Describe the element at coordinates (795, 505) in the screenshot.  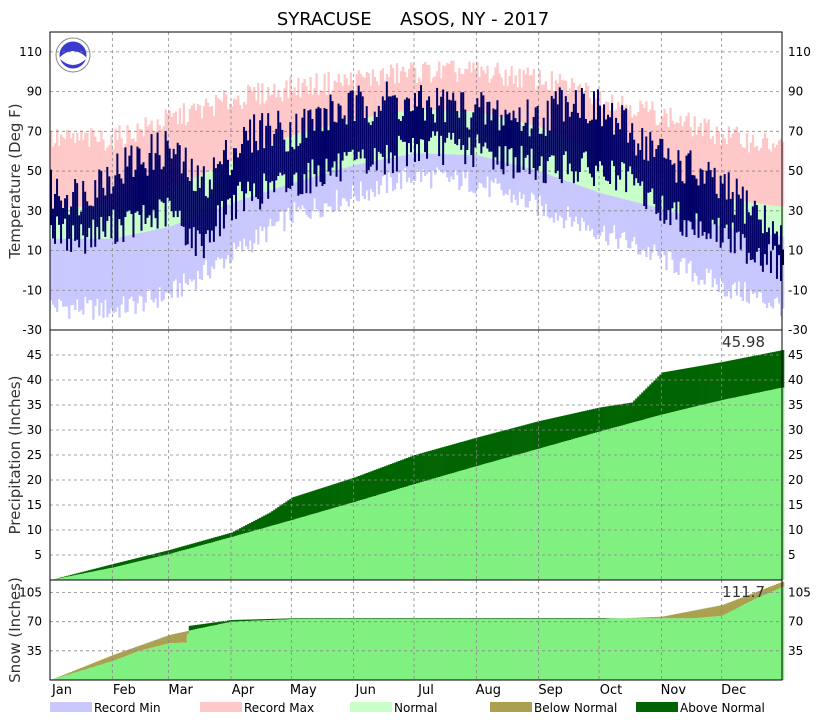
I see `precipitation-tick-right: 15` at that location.